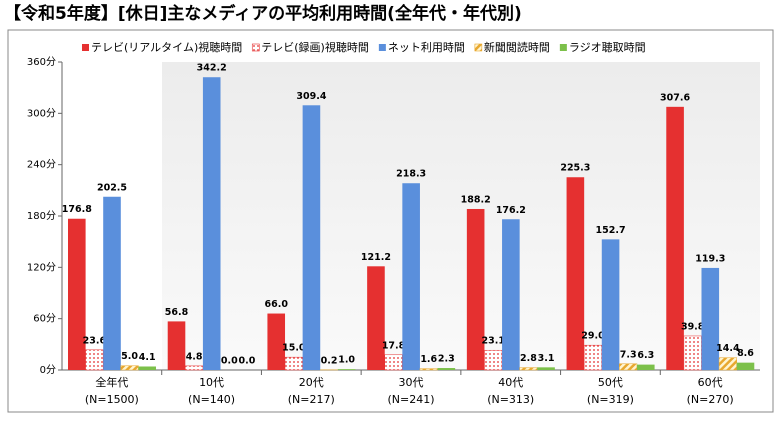 This screenshot has width=781, height=427. What do you see at coordinates (607, 47) in the screenshot?
I see `legend-label: ラジオ聴取時間` at bounding box center [607, 47].